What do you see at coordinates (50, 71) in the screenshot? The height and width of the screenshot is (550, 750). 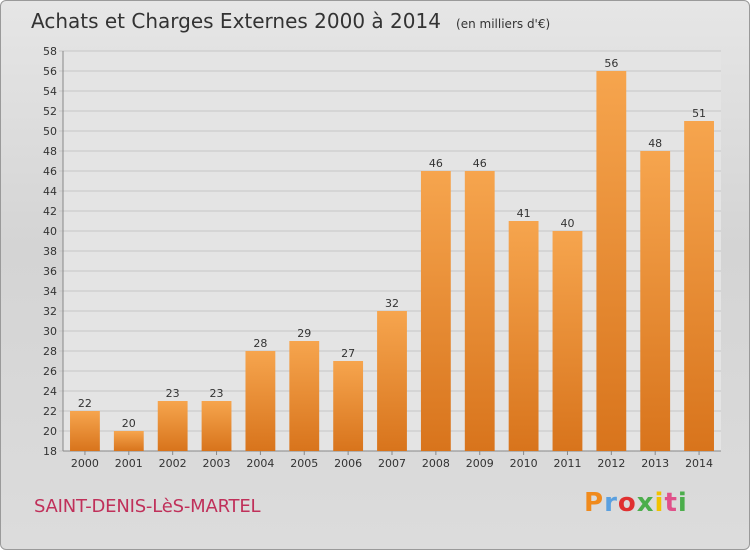 I see `y-tick-label: 56` at bounding box center [50, 71].